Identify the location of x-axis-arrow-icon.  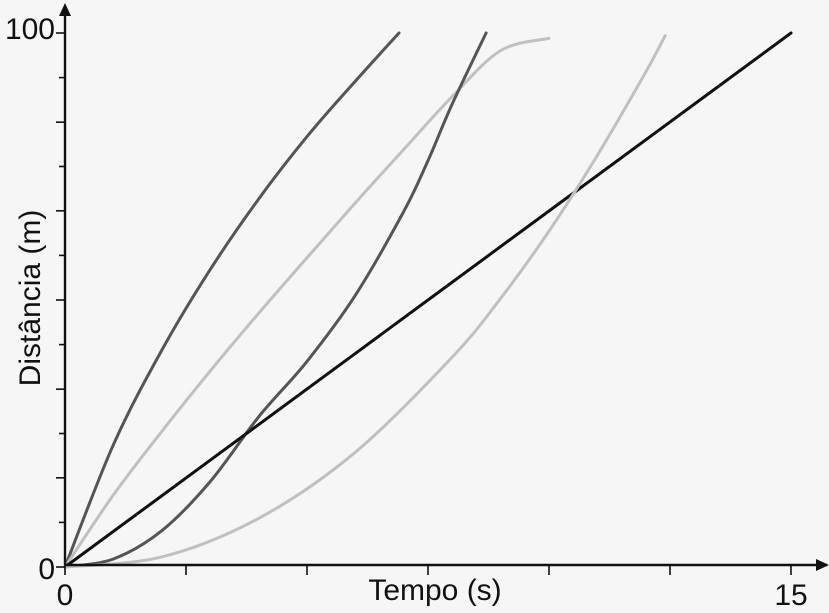
(822, 565).